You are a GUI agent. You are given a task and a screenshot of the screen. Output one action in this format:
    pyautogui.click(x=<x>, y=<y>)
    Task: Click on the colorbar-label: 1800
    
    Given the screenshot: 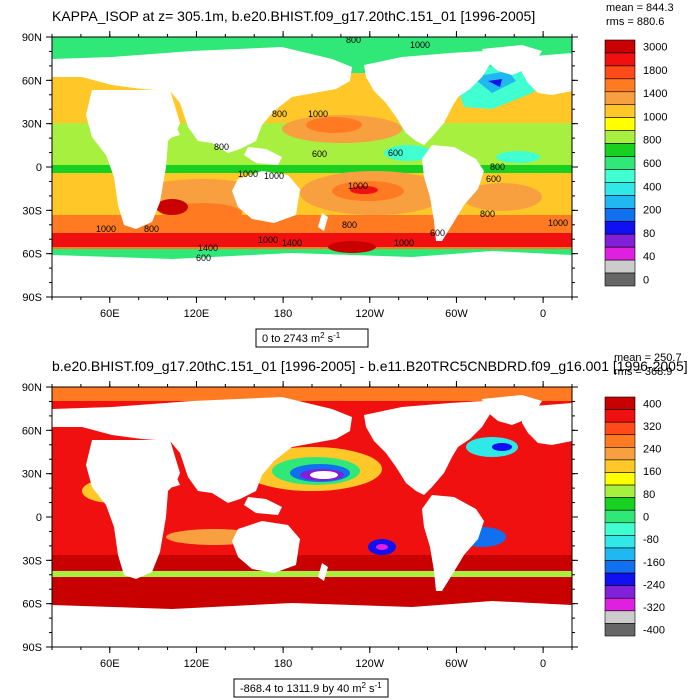 What is the action you would take?
    pyautogui.click(x=655, y=71)
    